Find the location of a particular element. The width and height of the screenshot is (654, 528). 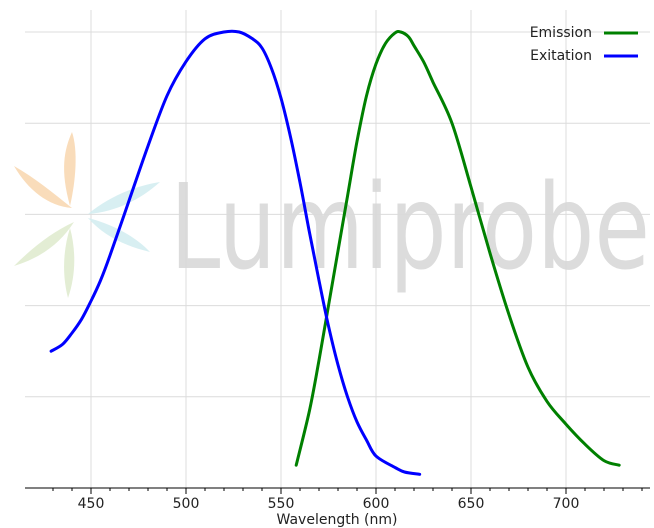

x-tick-label: 450 is located at coordinates (91, 504).